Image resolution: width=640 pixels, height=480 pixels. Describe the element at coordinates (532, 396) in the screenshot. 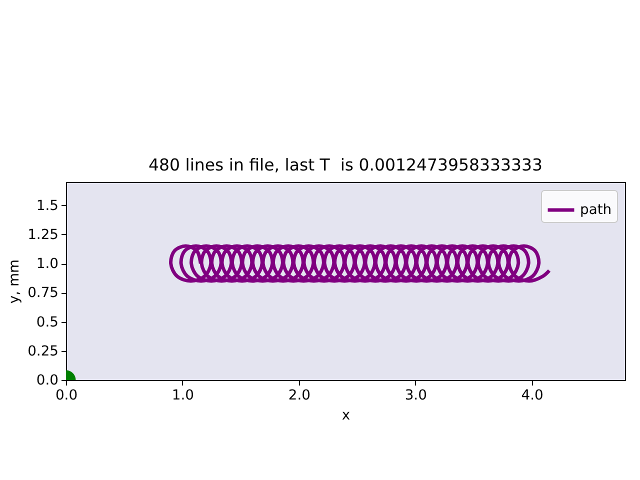

I see `x-tick-label: 4.0` at that location.